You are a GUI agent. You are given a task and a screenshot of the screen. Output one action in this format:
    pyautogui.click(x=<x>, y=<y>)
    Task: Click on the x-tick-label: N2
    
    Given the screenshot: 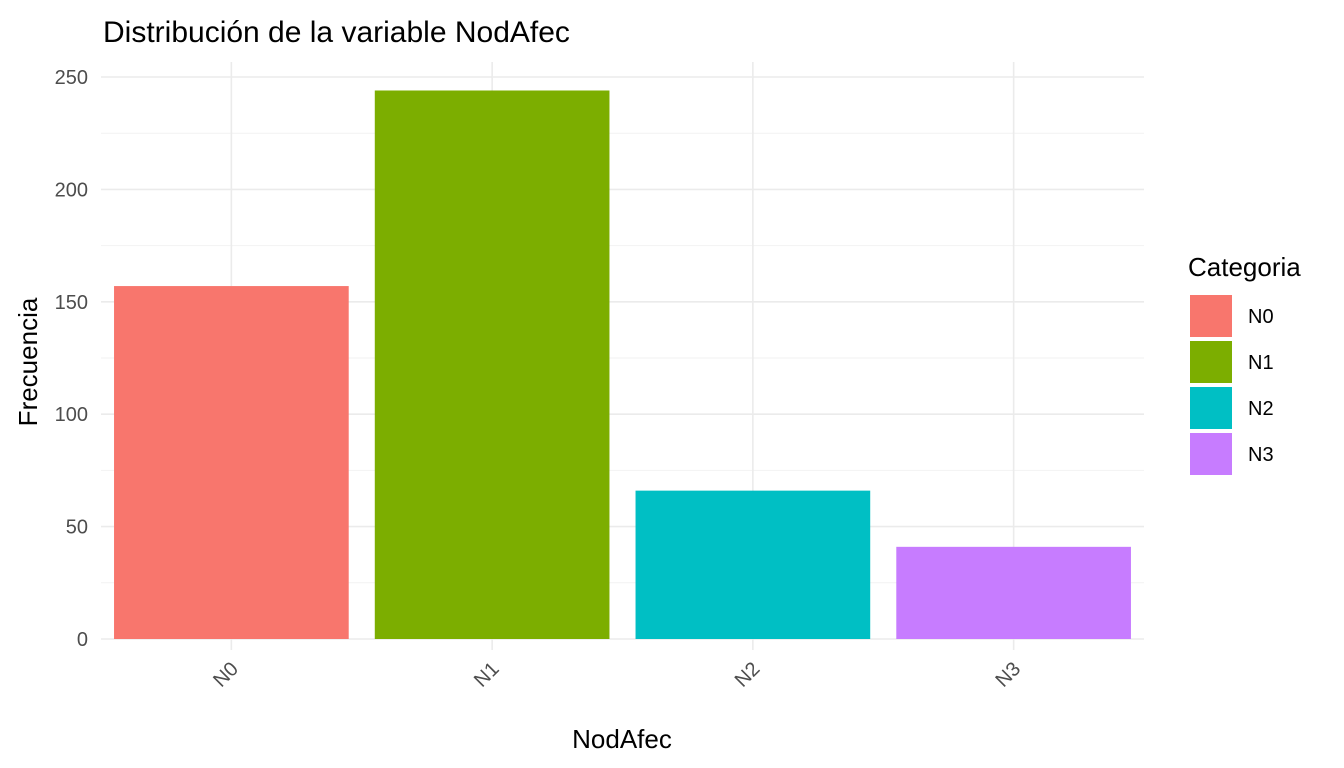 What is the action you would take?
    pyautogui.click(x=748, y=675)
    